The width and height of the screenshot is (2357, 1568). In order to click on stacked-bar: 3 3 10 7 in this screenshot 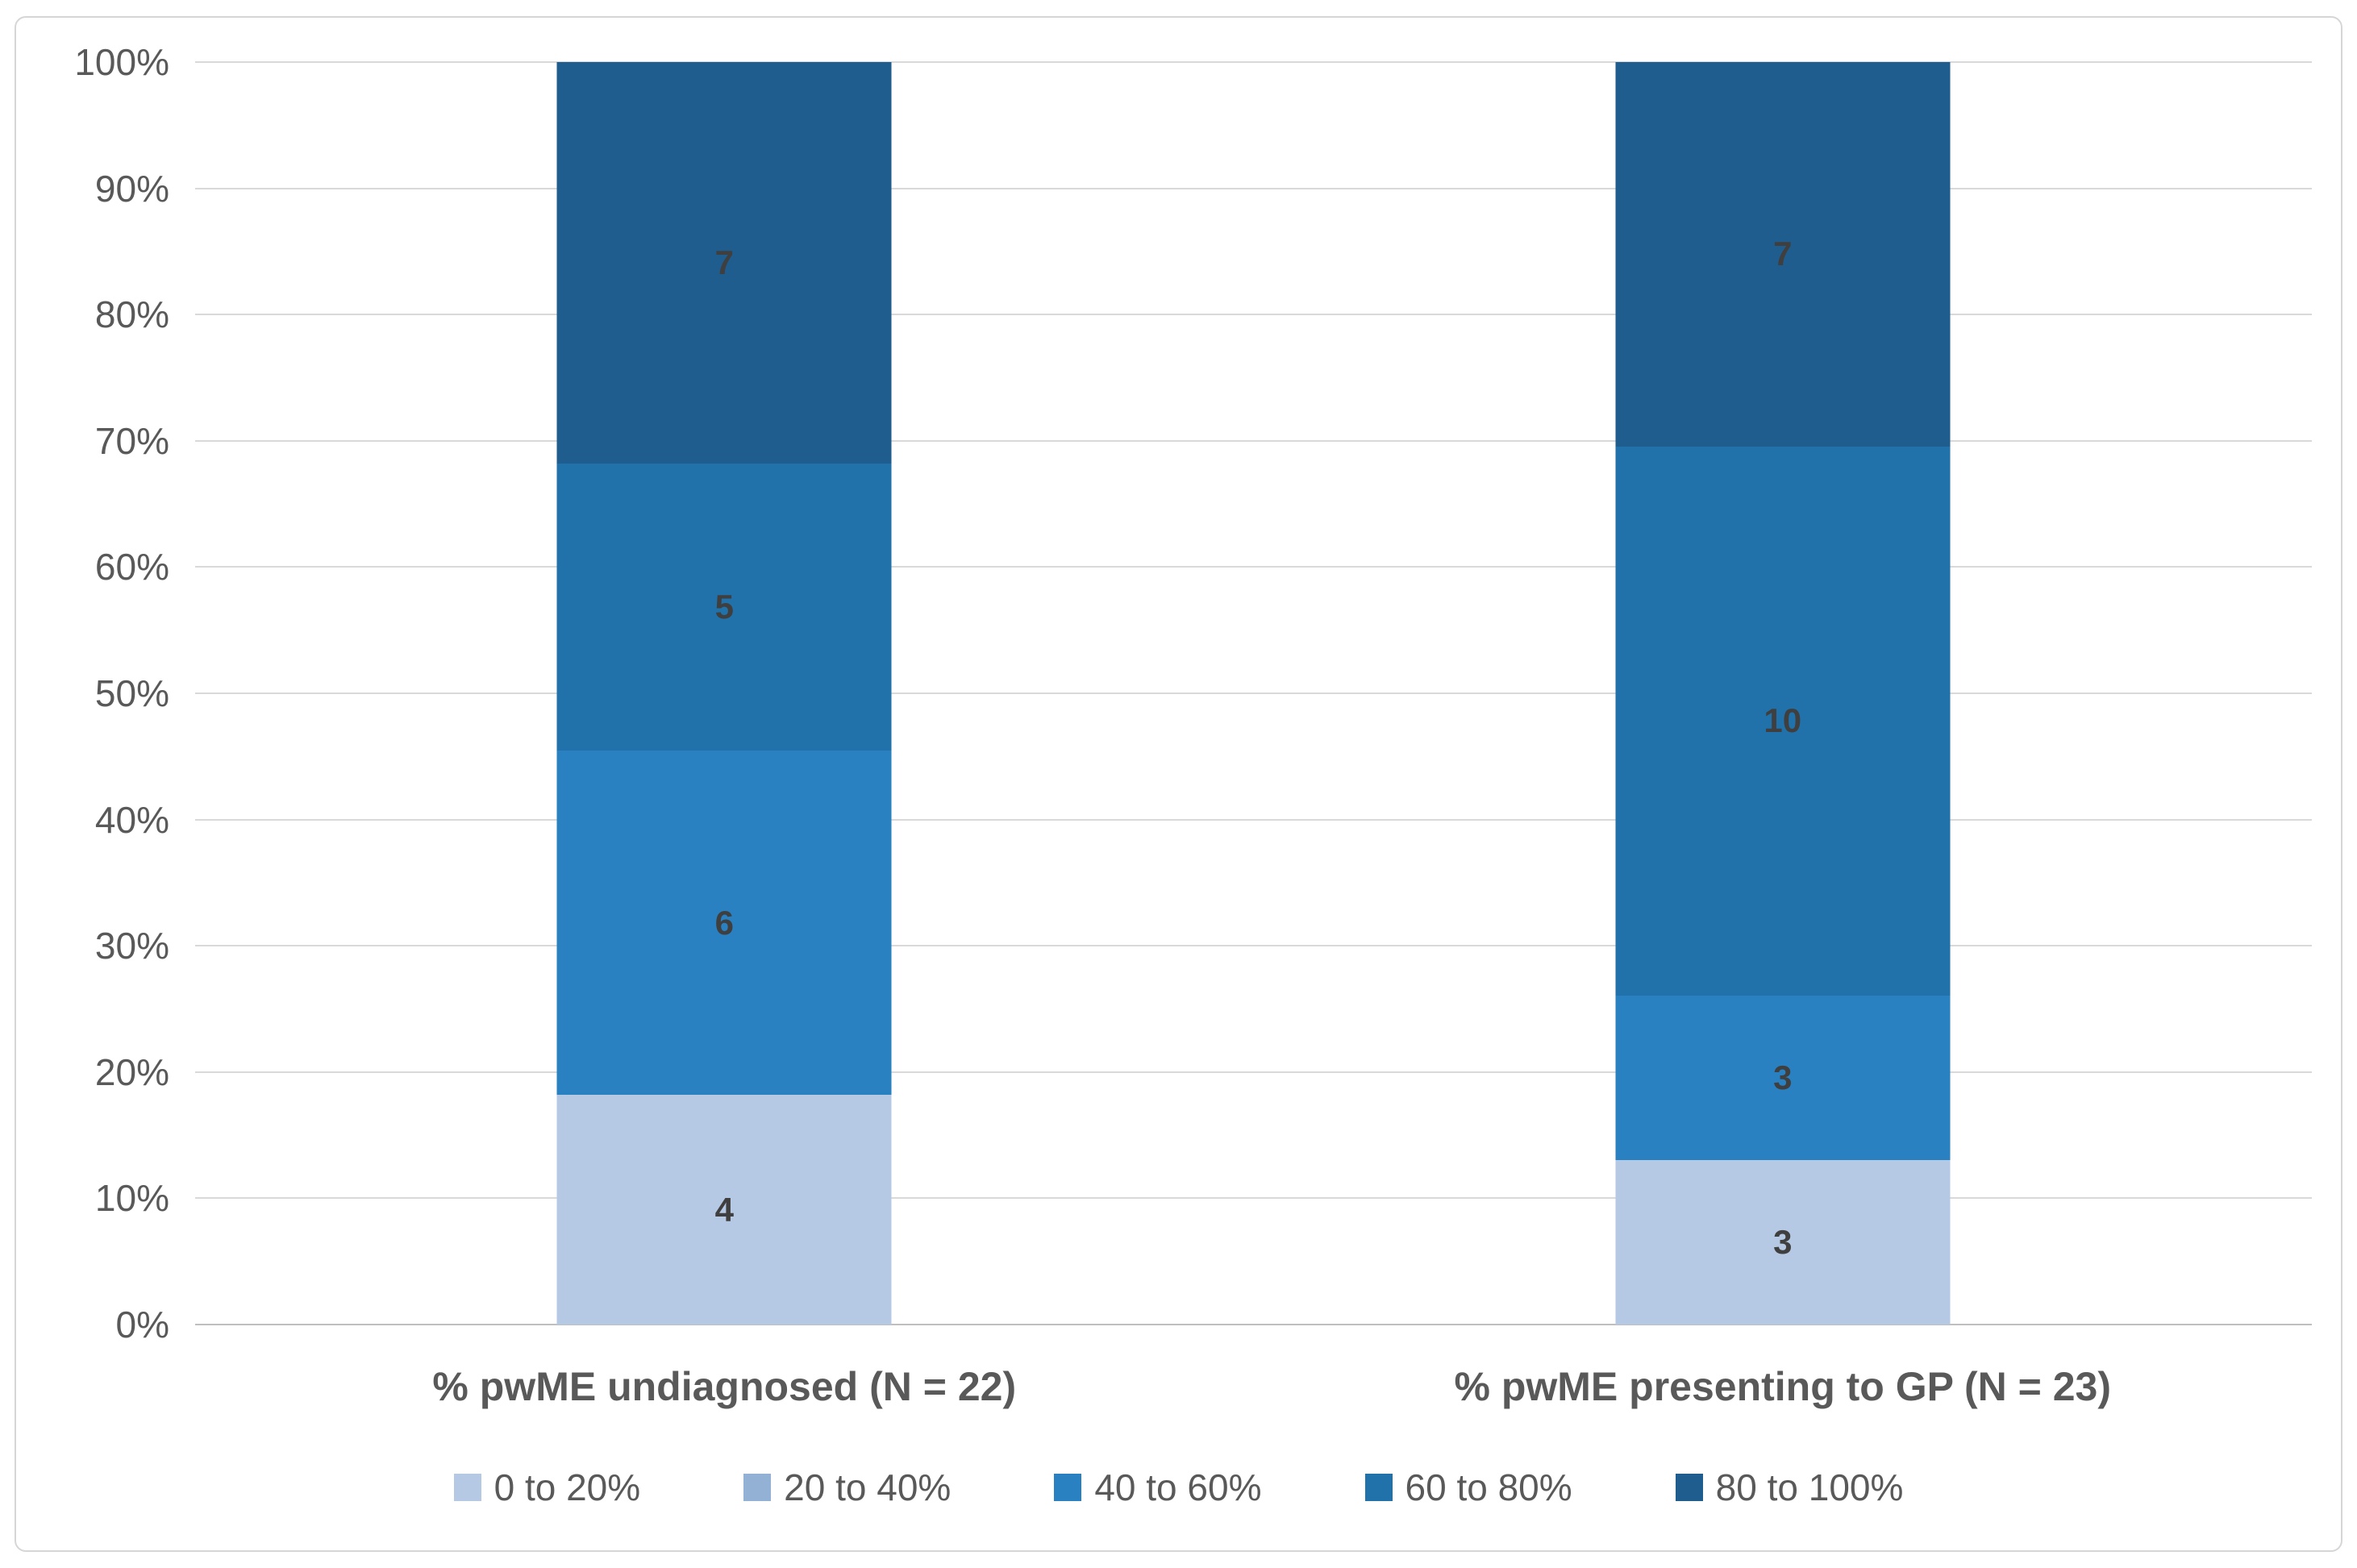, I will do `click(1783, 693)`.